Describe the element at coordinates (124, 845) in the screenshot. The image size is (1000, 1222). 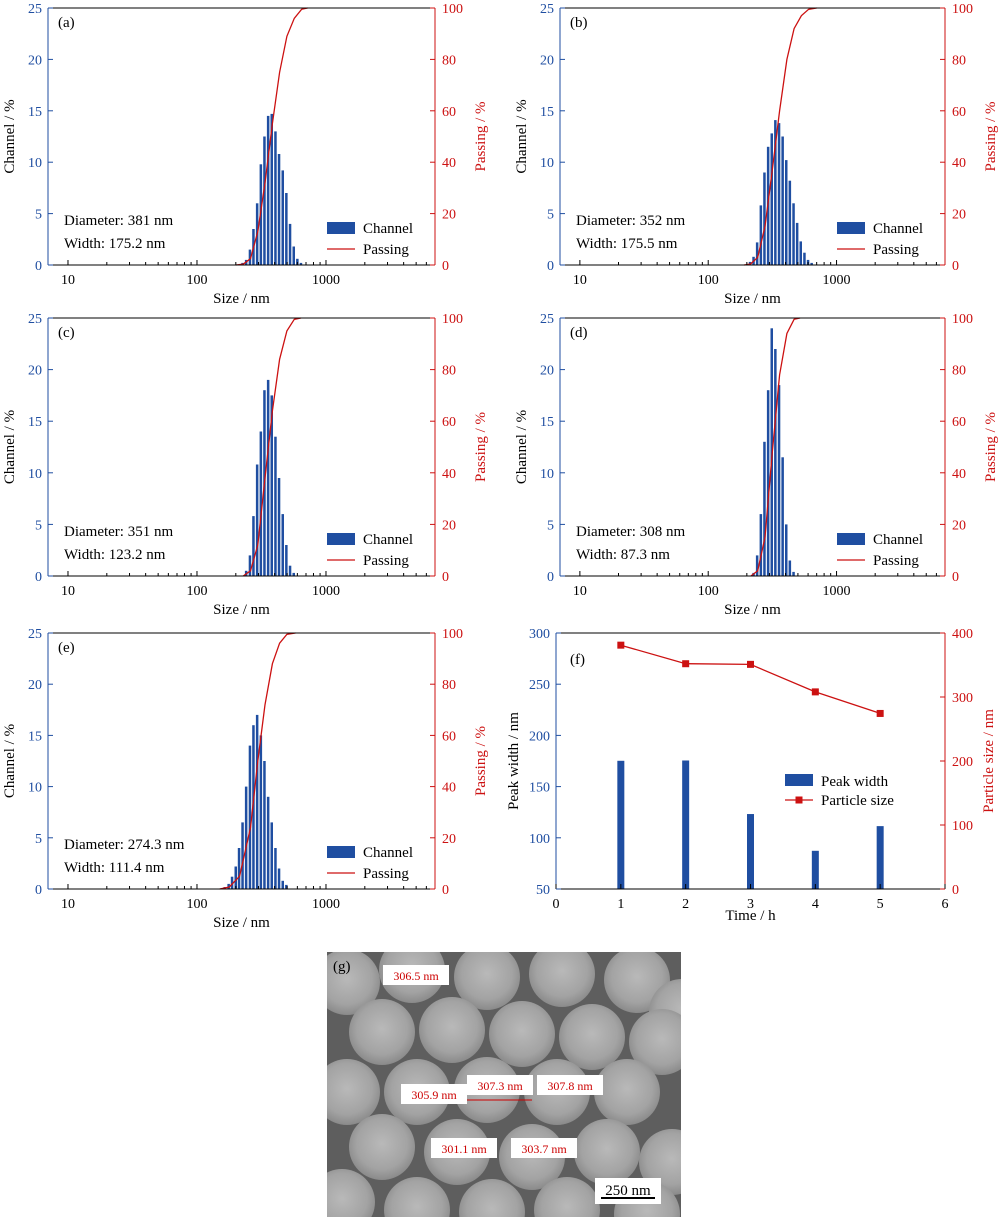
I see `diameter-annotation: Diameter: 274.3 nm` at that location.